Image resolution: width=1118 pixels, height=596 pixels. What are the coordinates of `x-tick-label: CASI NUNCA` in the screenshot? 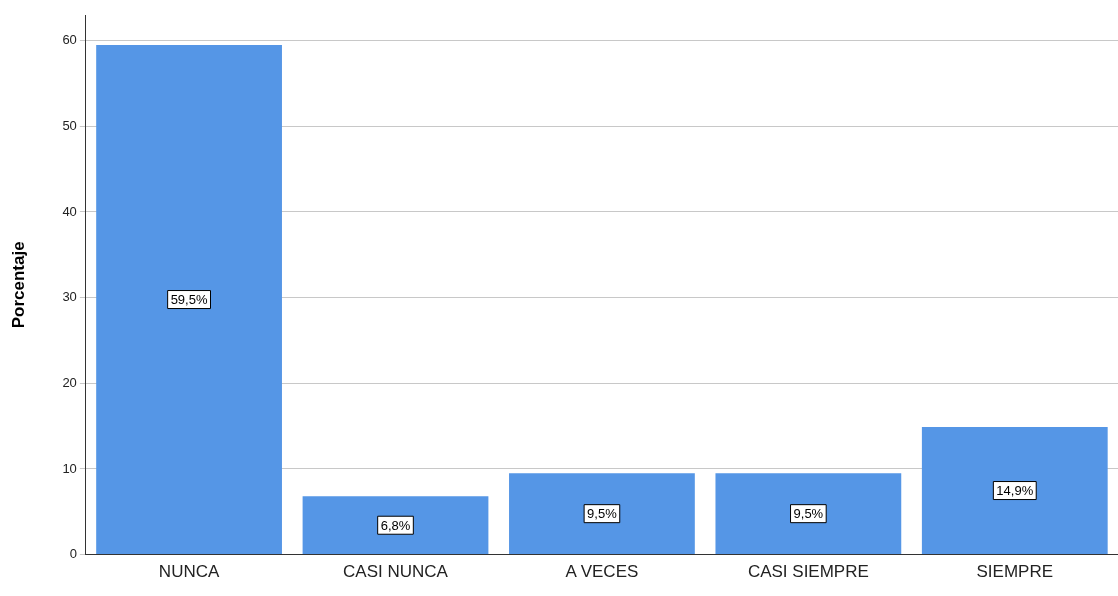 It's located at (396, 572).